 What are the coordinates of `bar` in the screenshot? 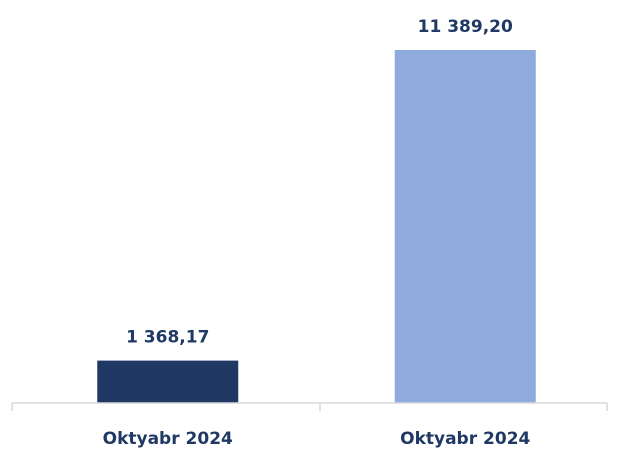 It's located at (168, 381).